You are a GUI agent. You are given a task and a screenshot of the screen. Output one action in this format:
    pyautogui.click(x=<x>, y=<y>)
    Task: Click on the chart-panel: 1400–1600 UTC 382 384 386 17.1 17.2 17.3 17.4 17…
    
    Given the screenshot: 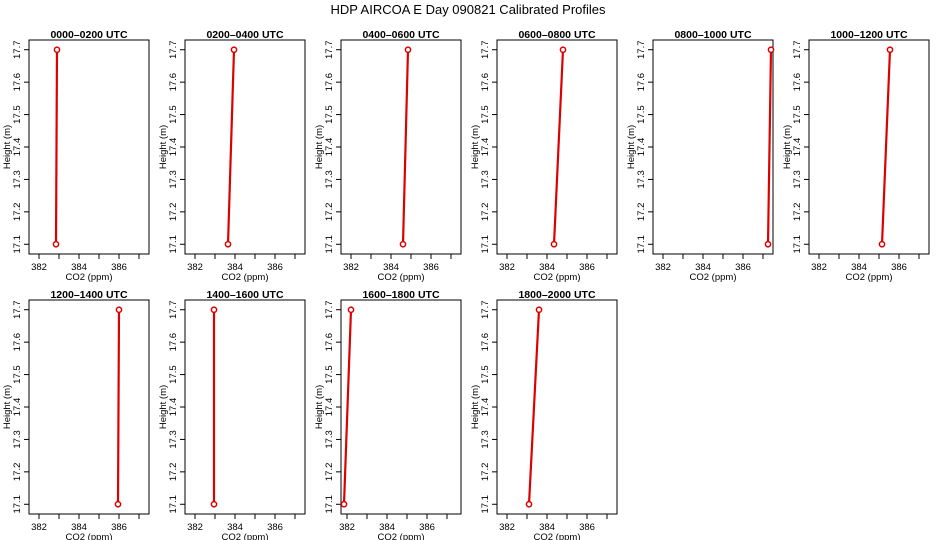 What is the action you would take?
    pyautogui.click(x=232, y=414)
    